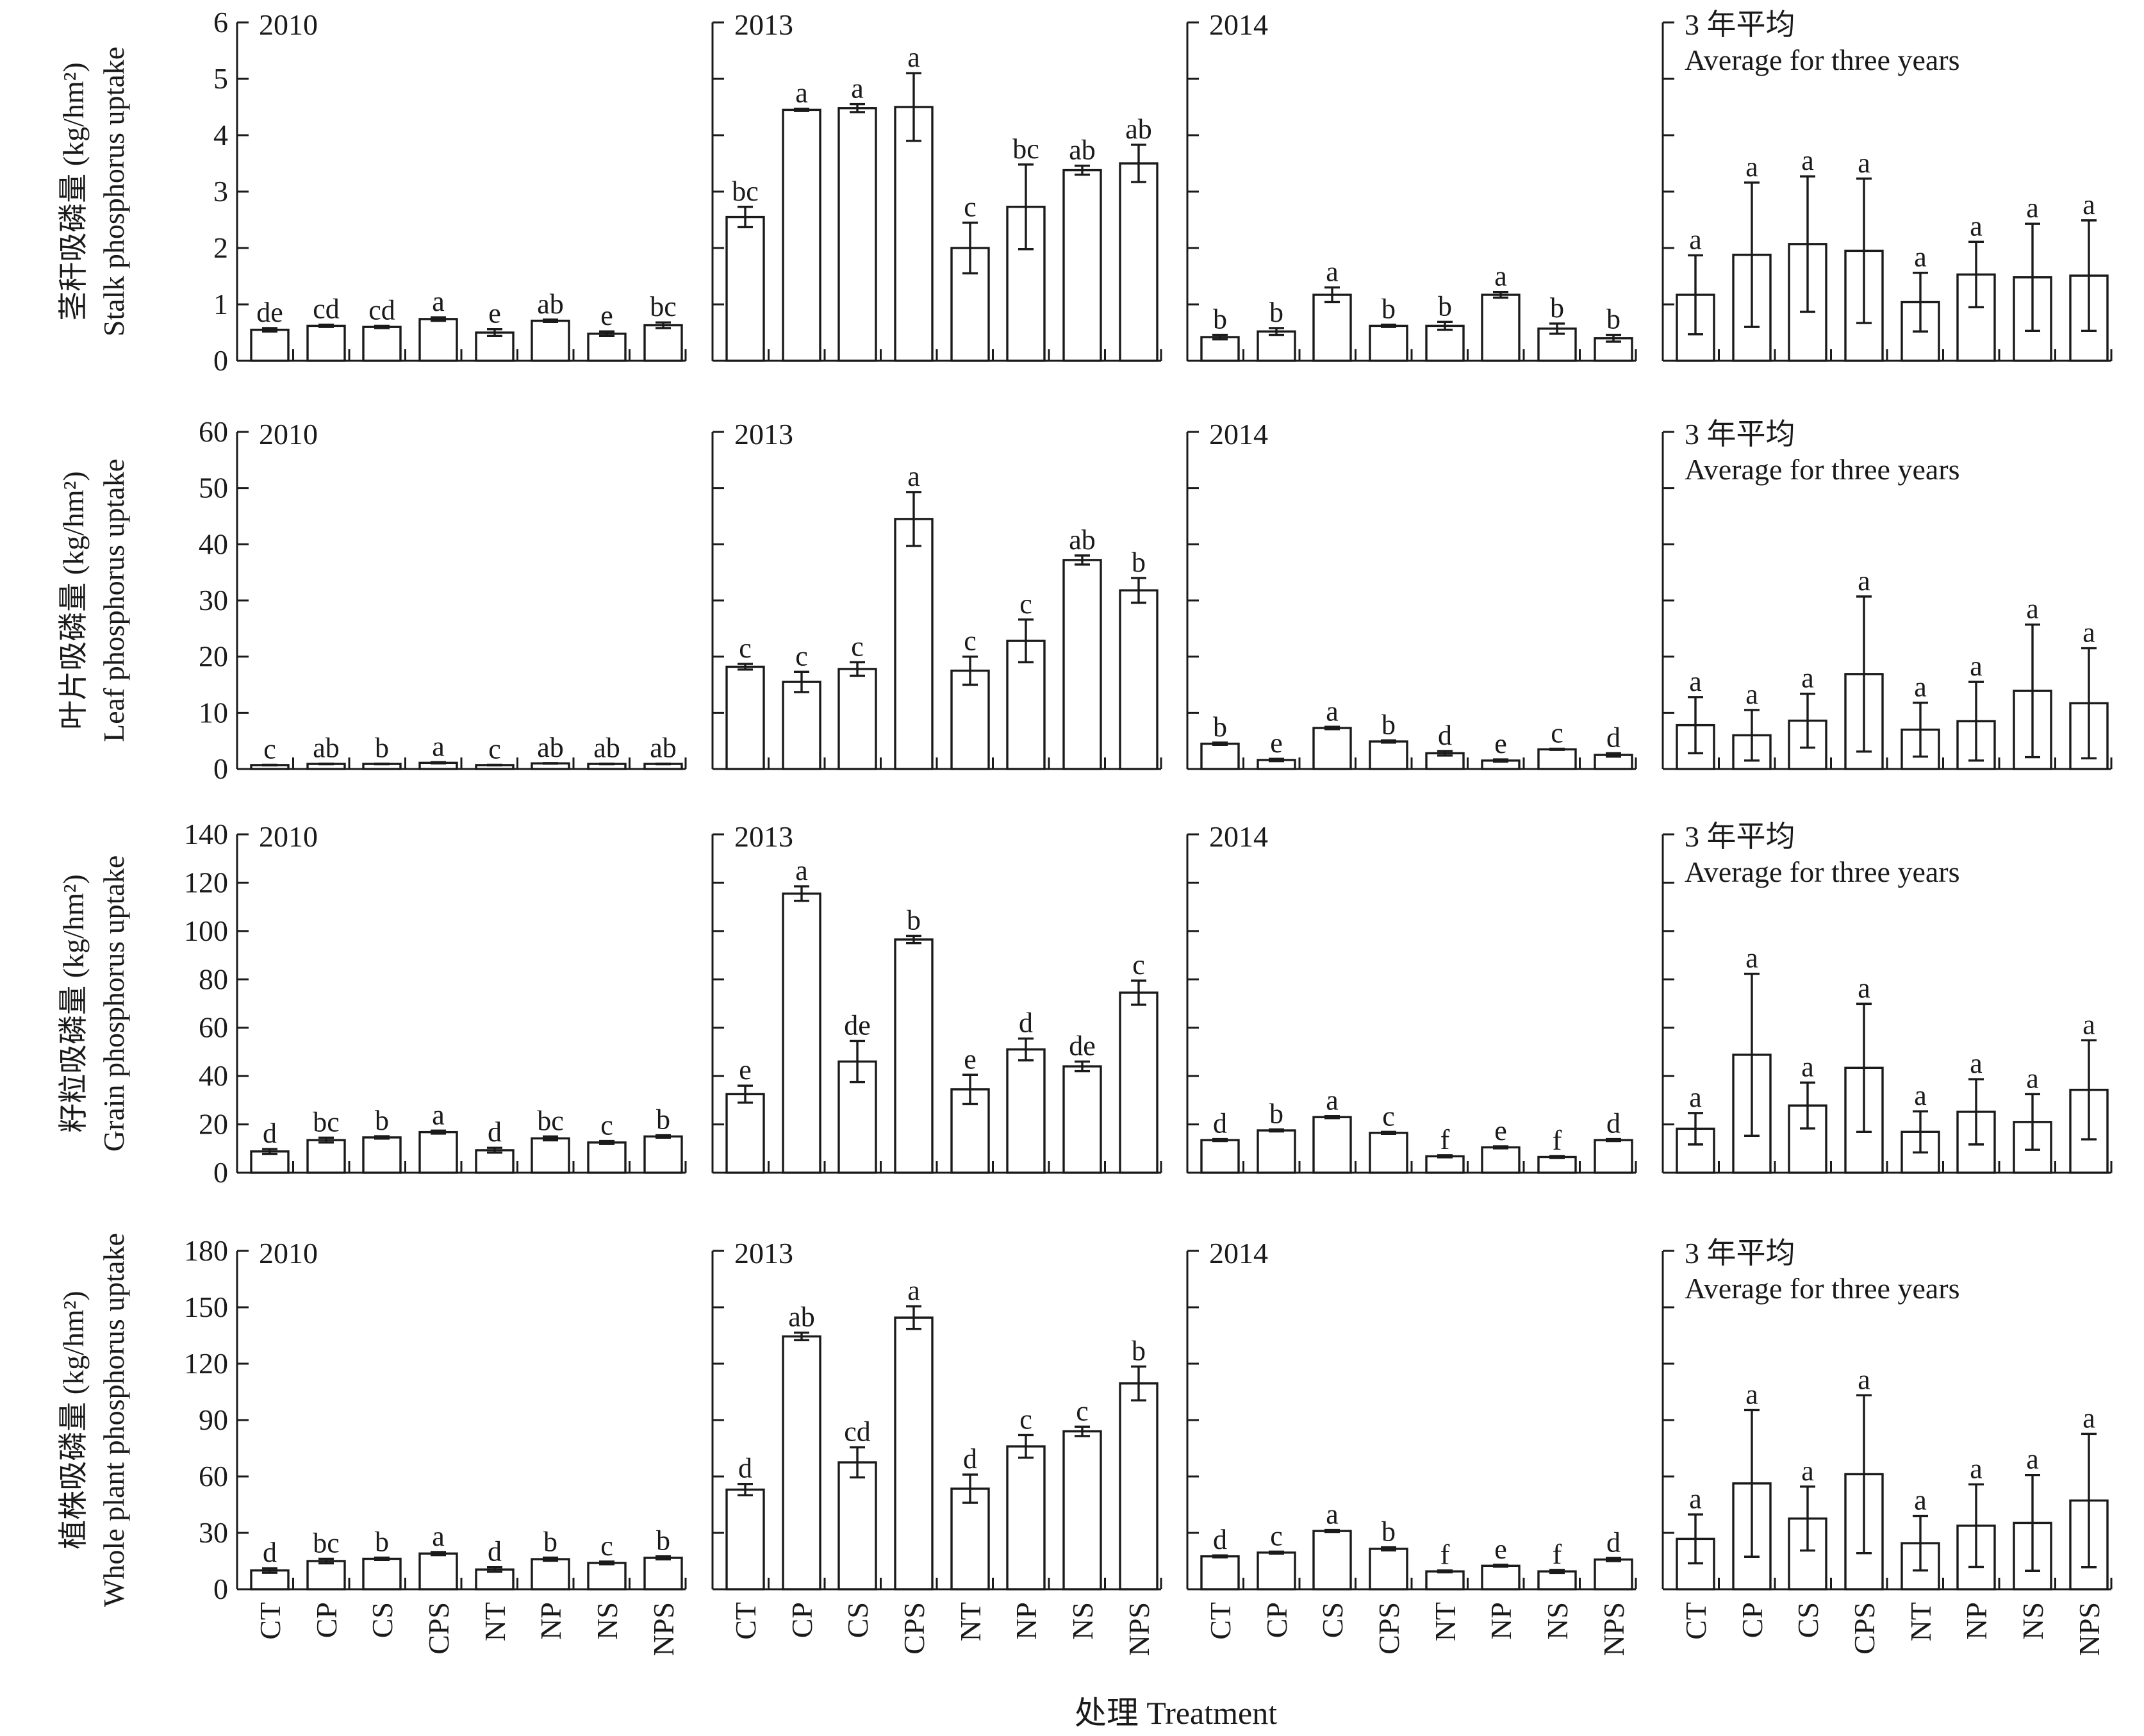 The image size is (2144, 1736). I want to click on x-tick-label: CS, so click(1808, 1620).